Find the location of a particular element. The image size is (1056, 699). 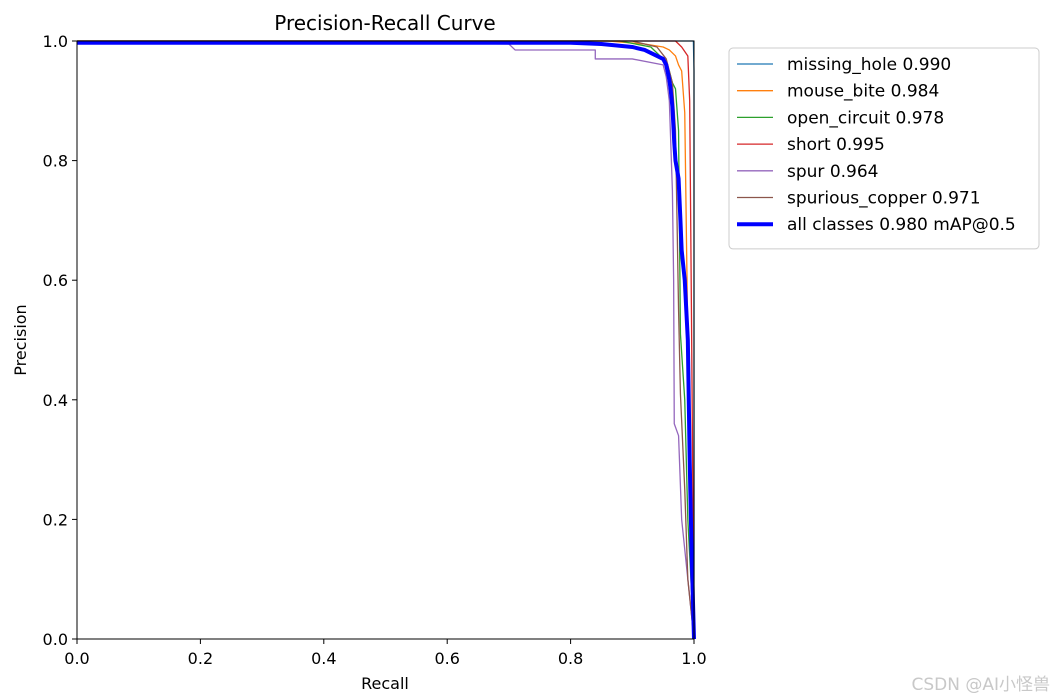

y-axis-label: Precision is located at coordinates (20, 339).